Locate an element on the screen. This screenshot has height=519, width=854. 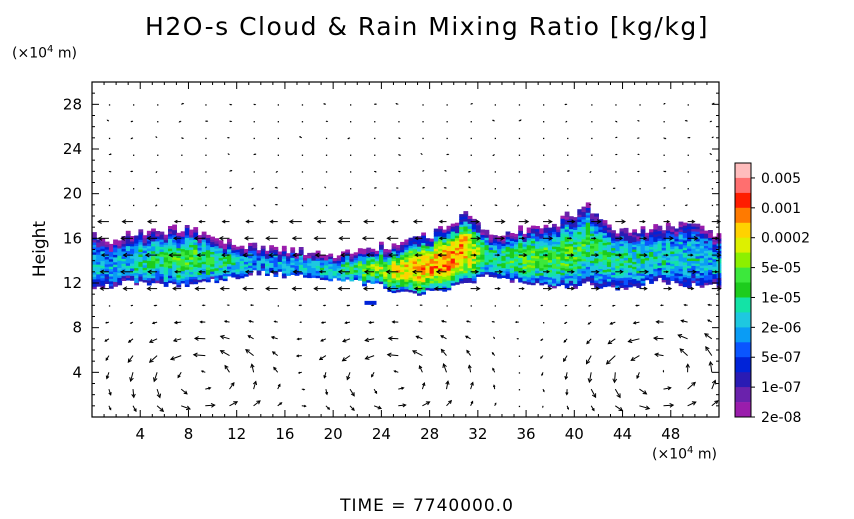
x-tick-label: 40 is located at coordinates (574, 434).